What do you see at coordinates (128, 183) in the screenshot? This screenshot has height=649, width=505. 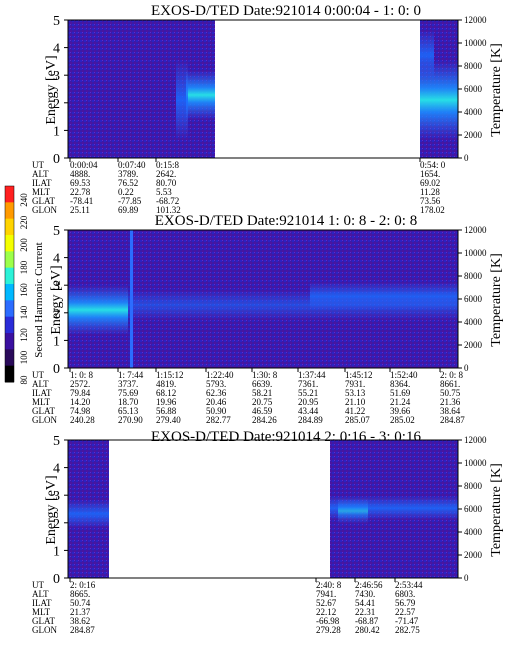 I see `table-cell: 76.52` at bounding box center [128, 183].